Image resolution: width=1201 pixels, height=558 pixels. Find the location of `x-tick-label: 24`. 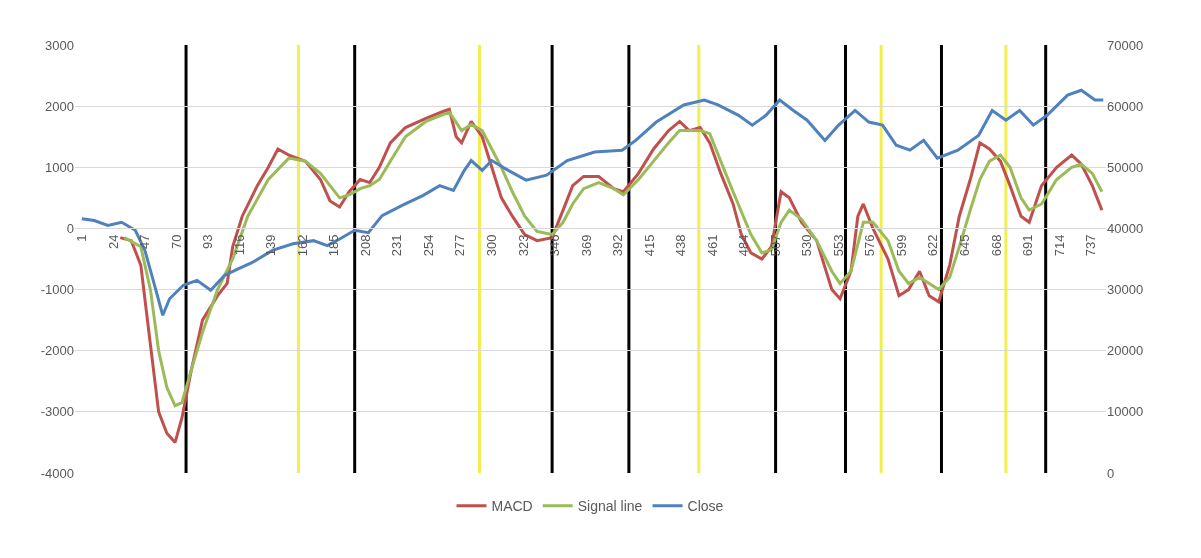

x-tick-label: 24 is located at coordinates (113, 242).